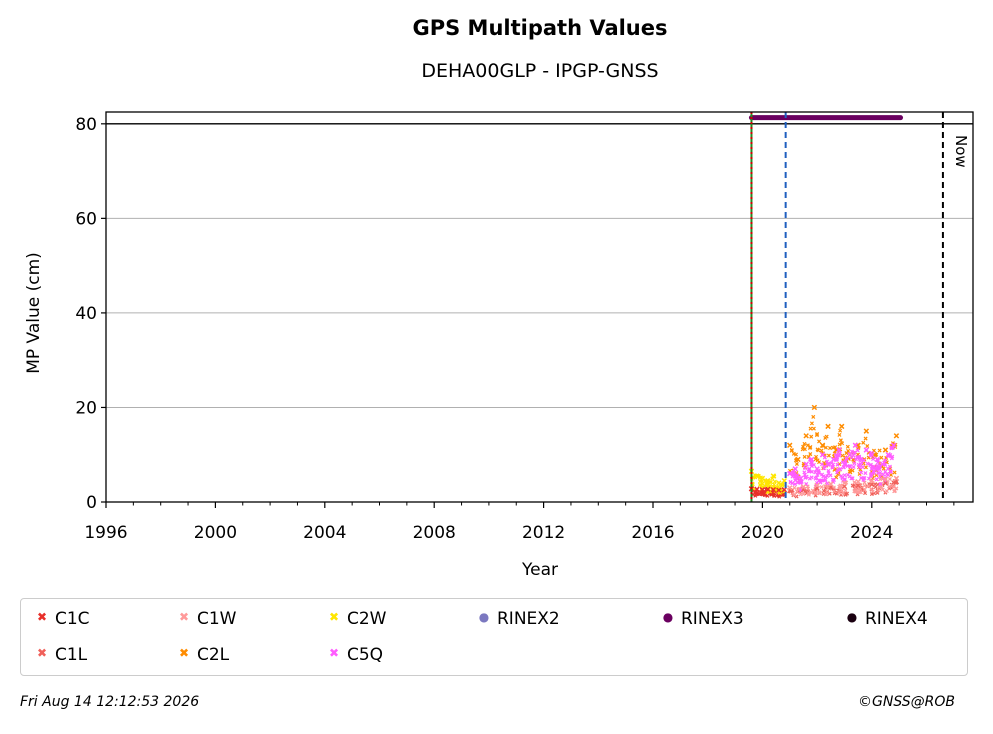 The height and width of the screenshot is (734, 993). I want to click on legend-label: RINEX4, so click(896, 619).